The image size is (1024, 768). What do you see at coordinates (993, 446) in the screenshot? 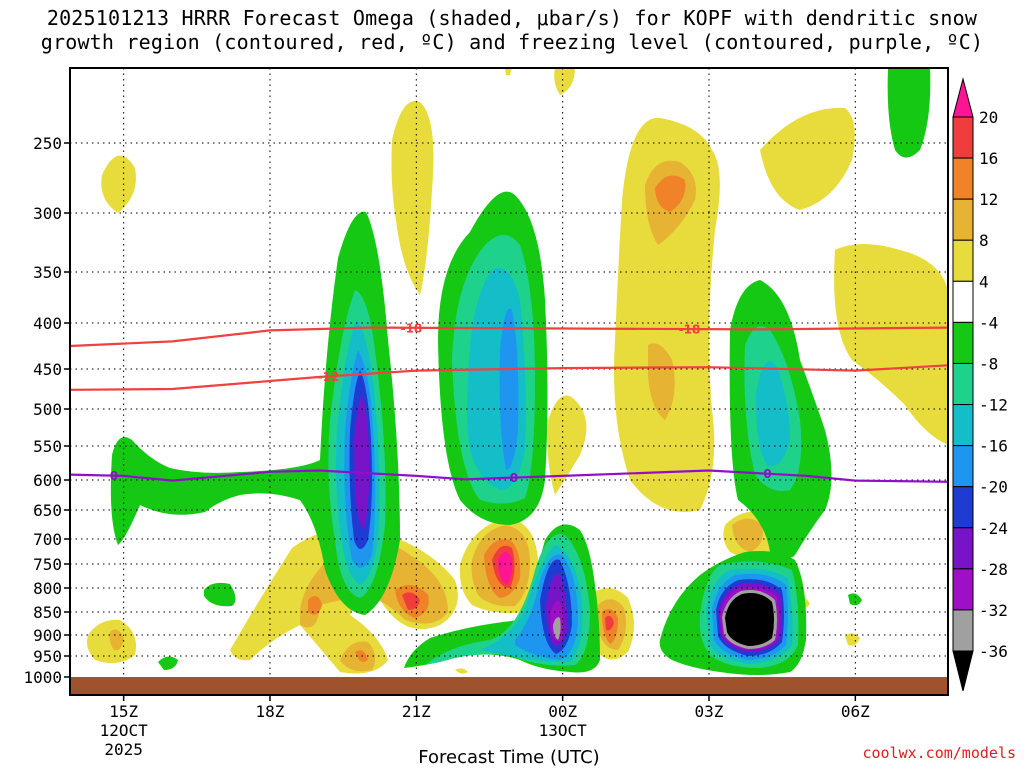
I see `colorbar-label: -16` at bounding box center [993, 446].